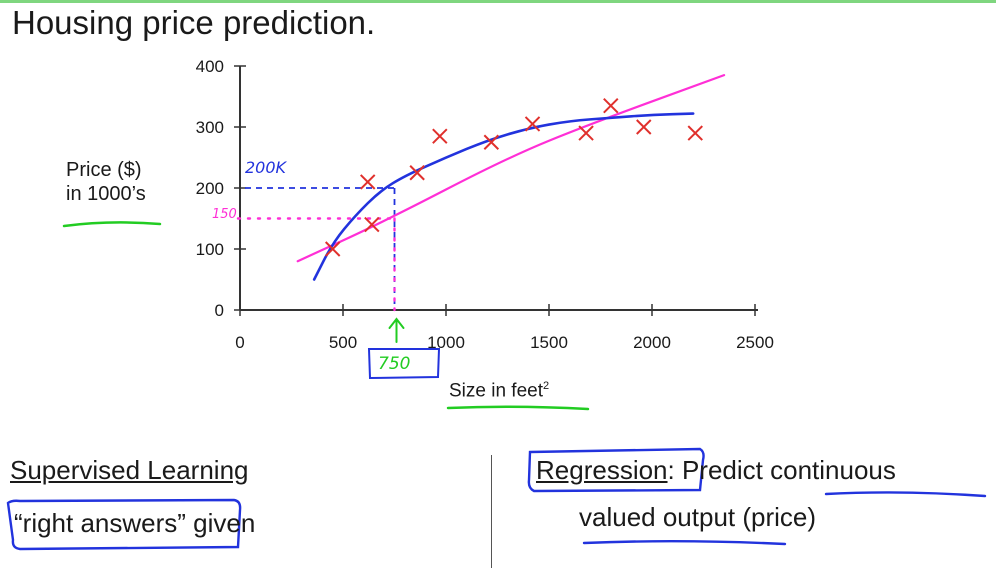 This screenshot has height=568, width=996. I want to click on curve-fit-line, so click(503, 196).